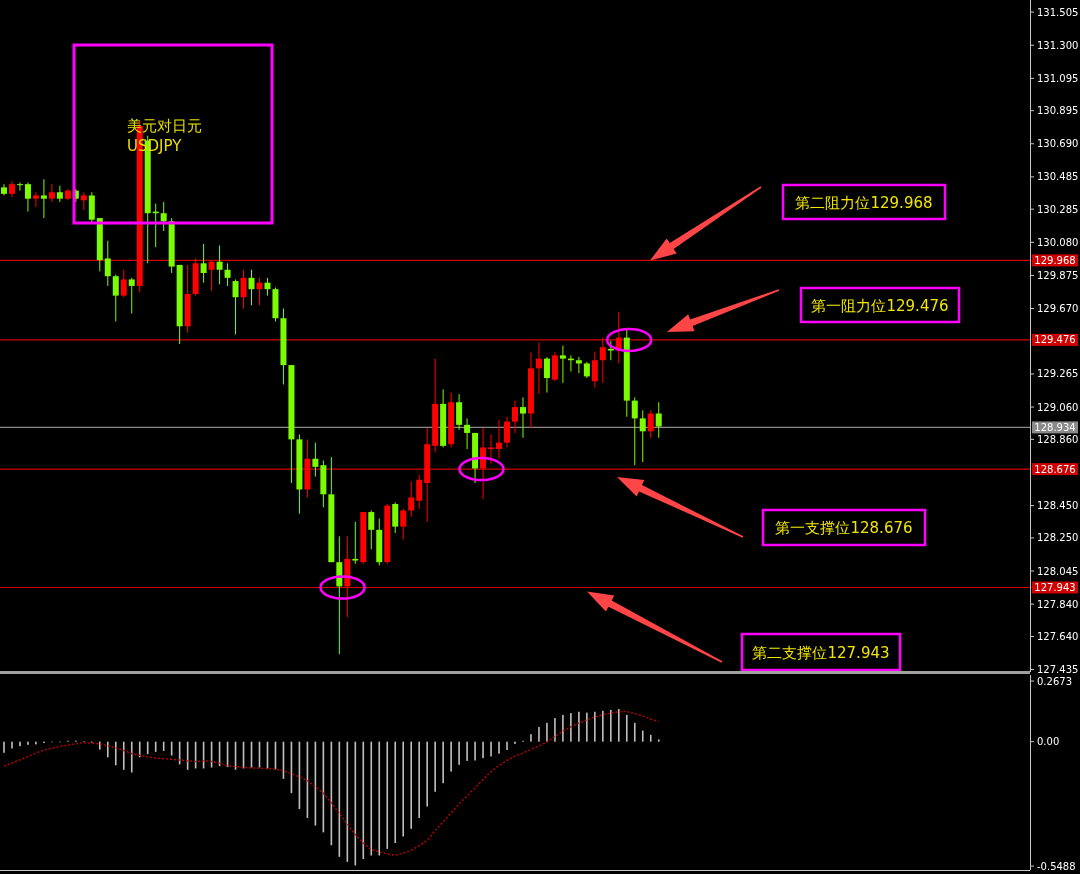  What do you see at coordinates (331, 783) in the screenshot?
I see `line-series` at bounding box center [331, 783].